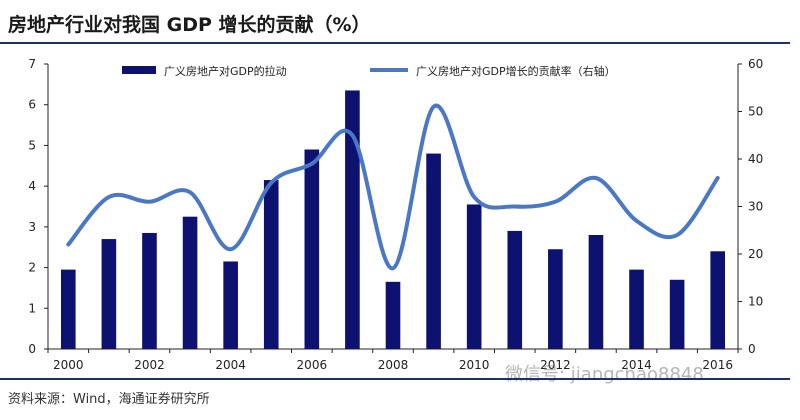 The height and width of the screenshot is (420, 800). What do you see at coordinates (32, 145) in the screenshot?
I see `left-tick-label: 5` at bounding box center [32, 145].